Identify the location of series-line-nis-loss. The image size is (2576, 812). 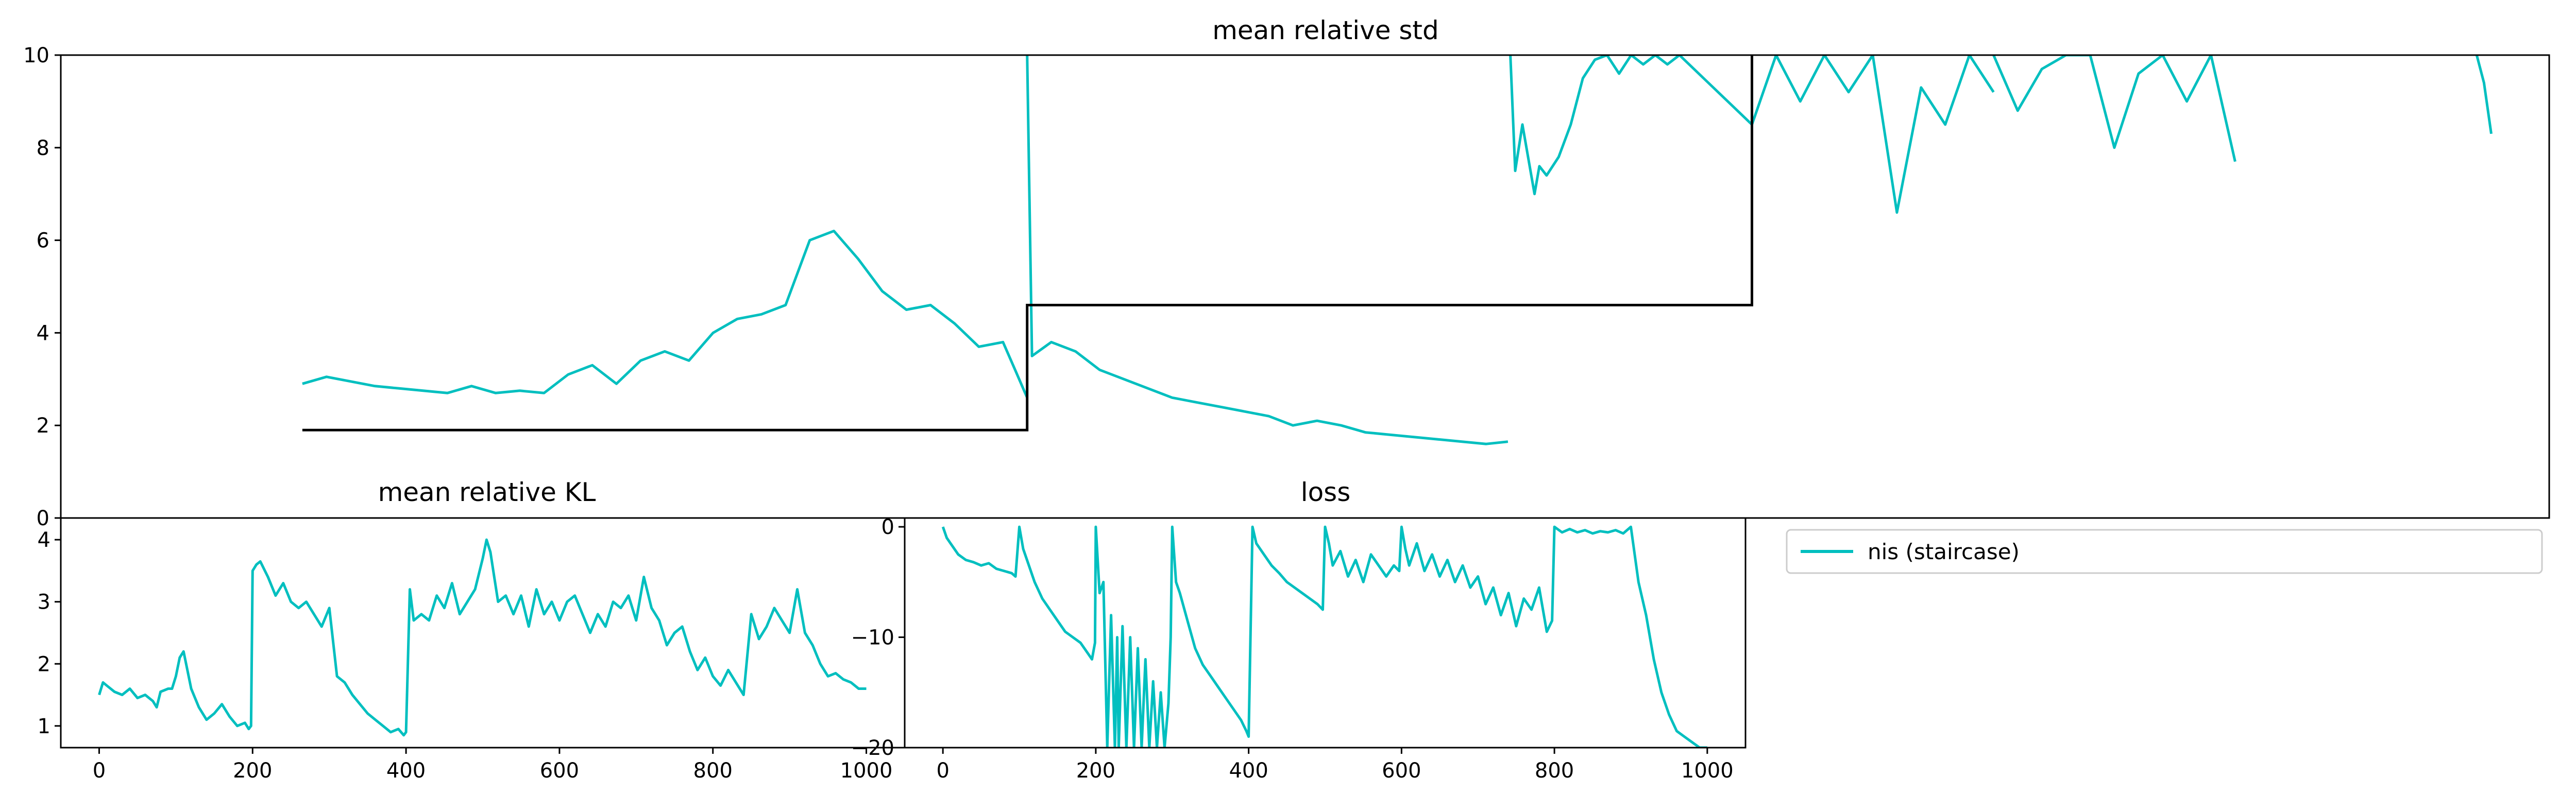
(1324, 636).